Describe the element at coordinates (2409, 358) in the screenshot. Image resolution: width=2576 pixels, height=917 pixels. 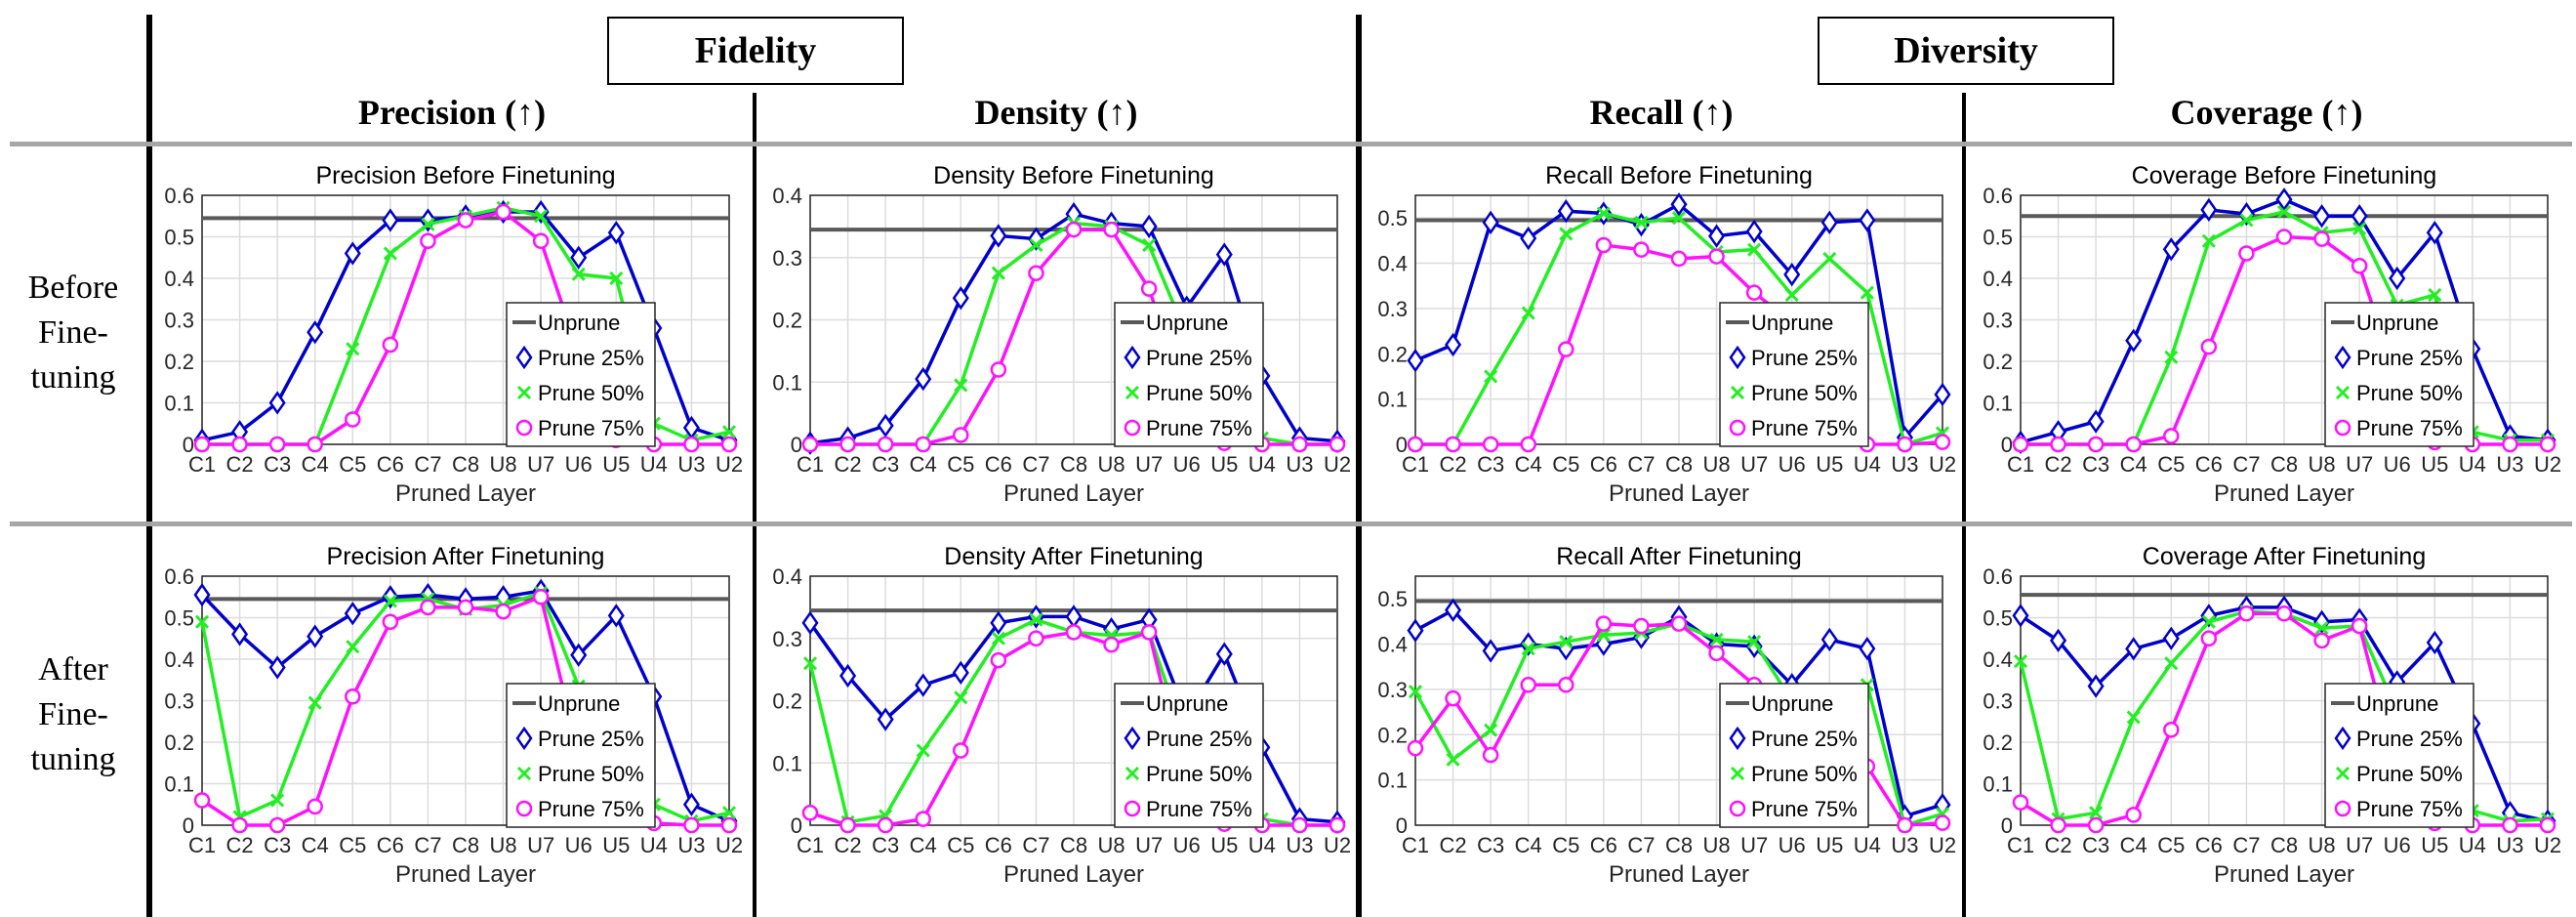
I see `chart-4-legend-label-1: Prune 25%` at that location.